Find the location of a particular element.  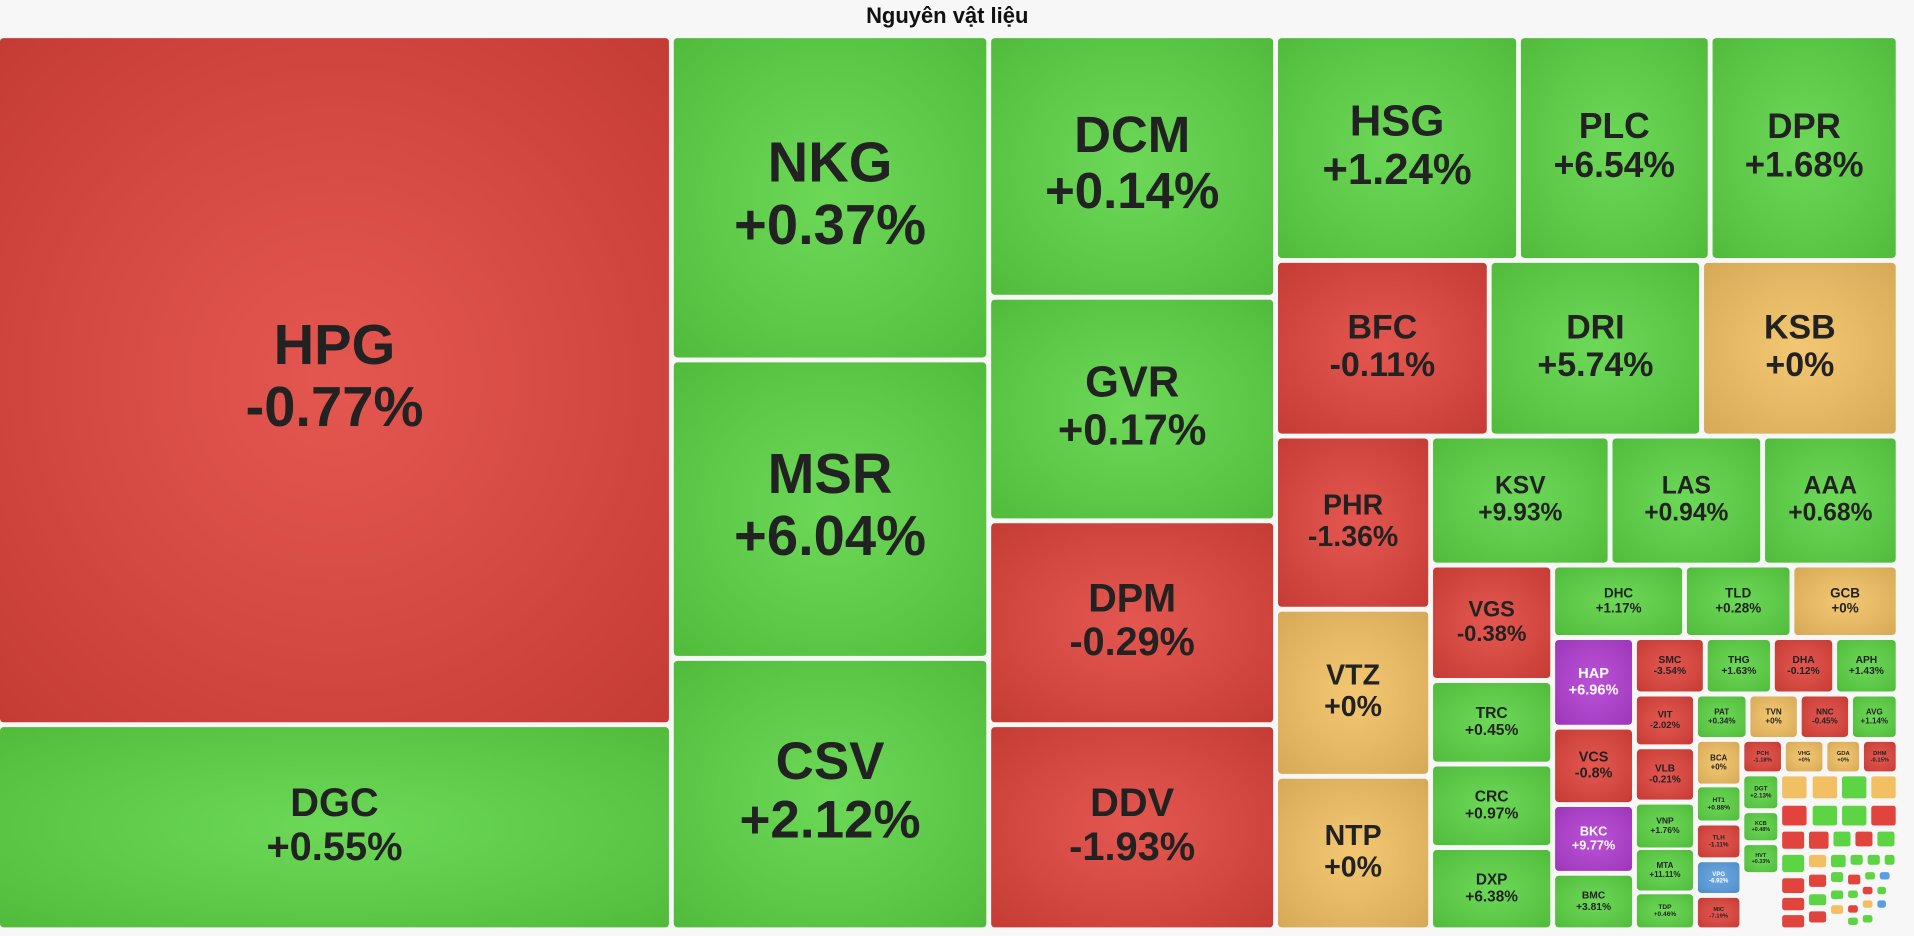

tile-change: +0.46% is located at coordinates (1665, 914).